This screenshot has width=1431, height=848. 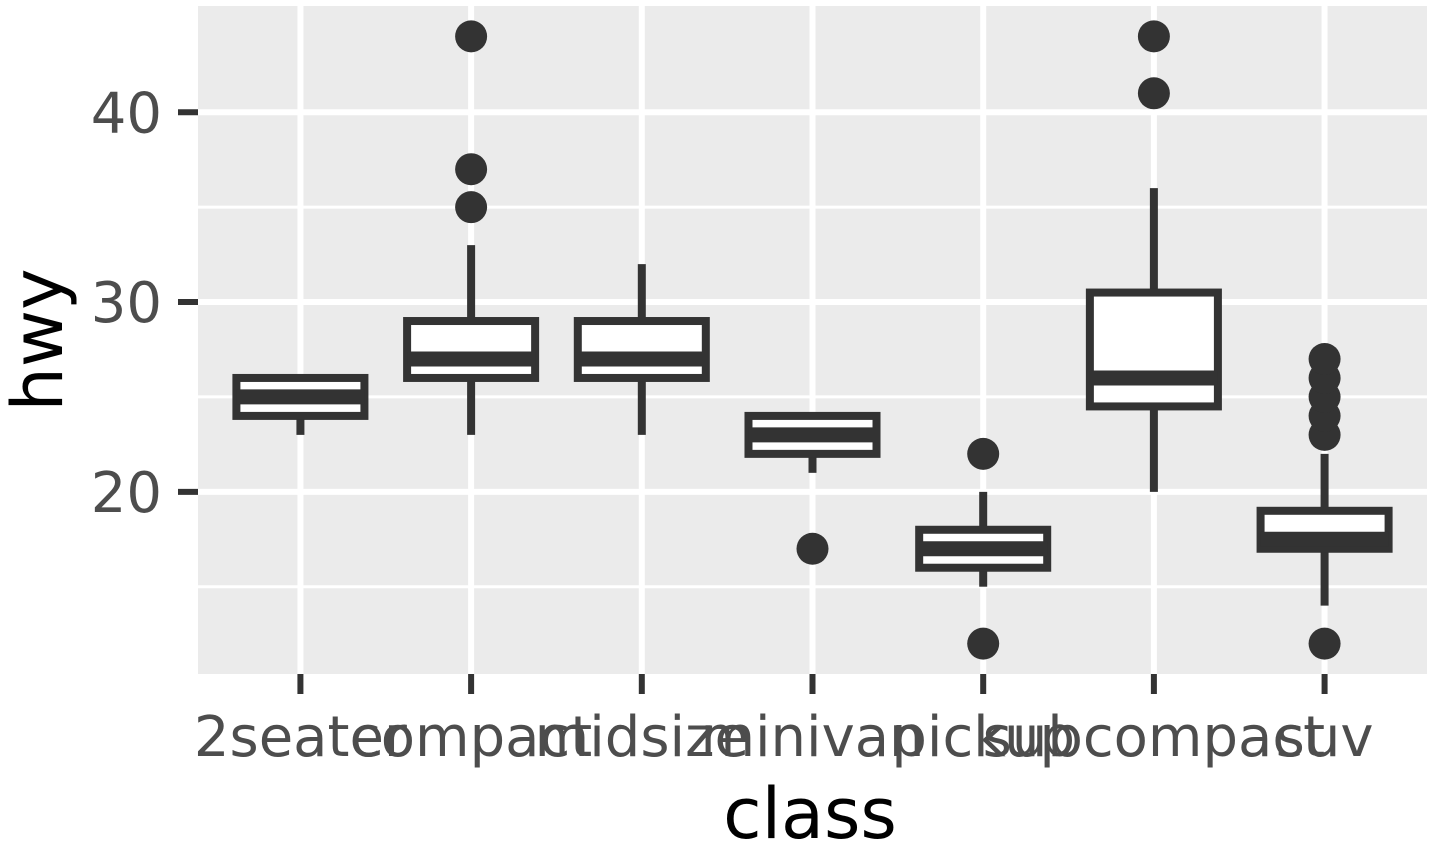 I want to click on x-tick-label: subcompact, so click(x=1154, y=737).